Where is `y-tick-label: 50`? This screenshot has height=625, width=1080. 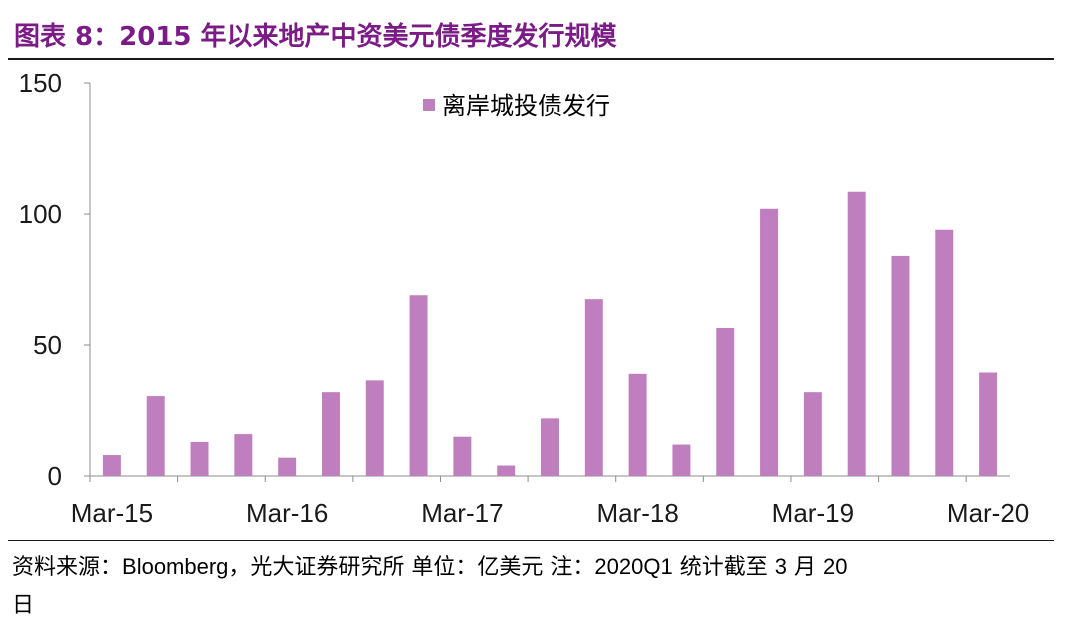
y-tick-label: 50 is located at coordinates (47, 345).